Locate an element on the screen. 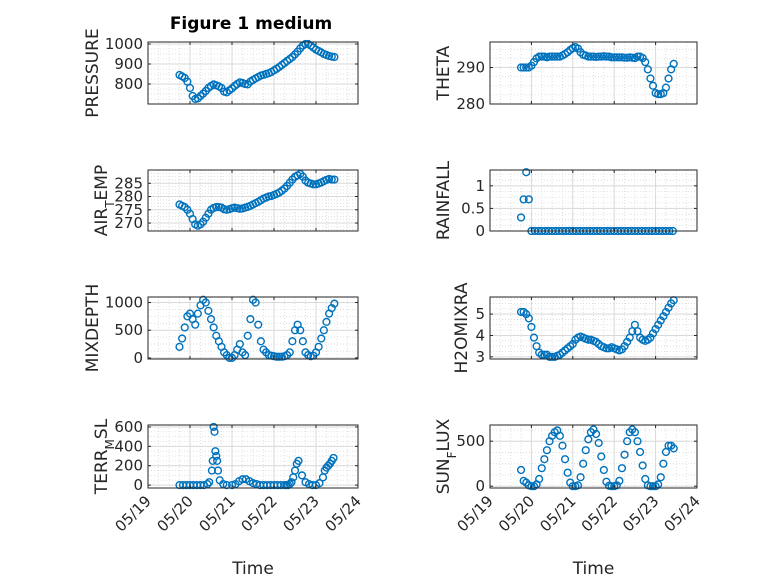  y-tick-label: 600 is located at coordinates (128, 427).